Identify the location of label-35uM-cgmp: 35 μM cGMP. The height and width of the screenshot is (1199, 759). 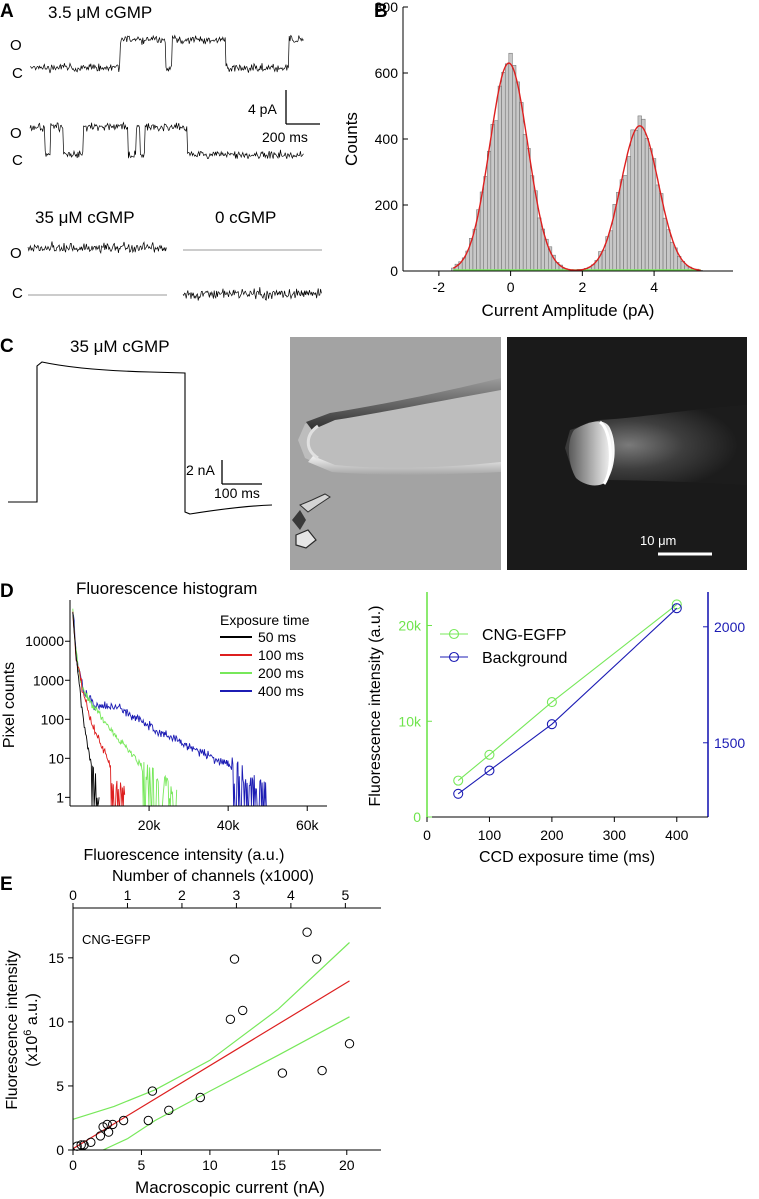
(85, 217).